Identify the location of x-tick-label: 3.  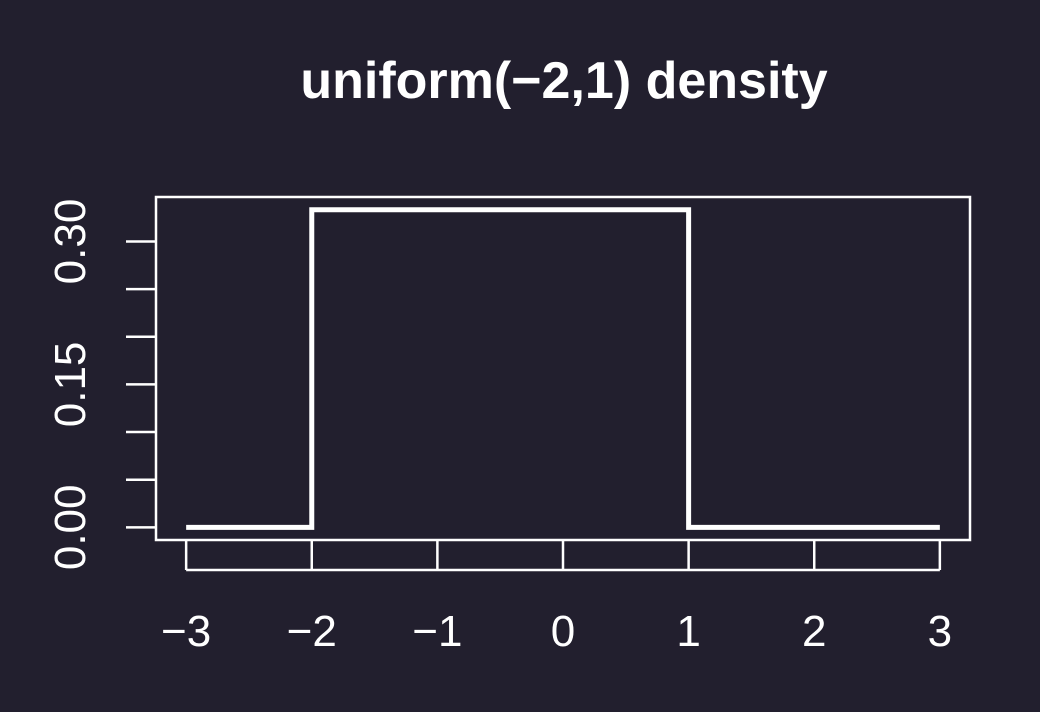
(940, 631).